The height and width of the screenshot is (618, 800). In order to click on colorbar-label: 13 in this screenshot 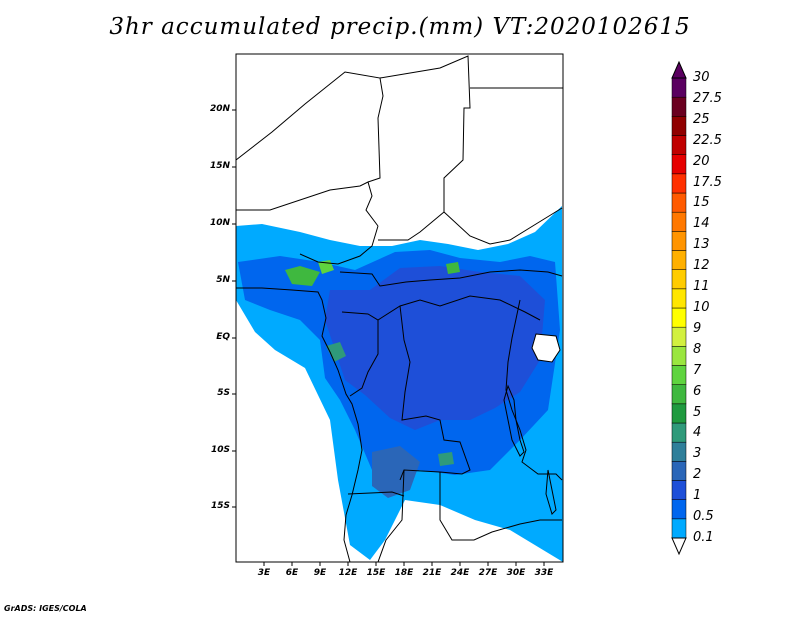, I will do `click(701, 245)`.